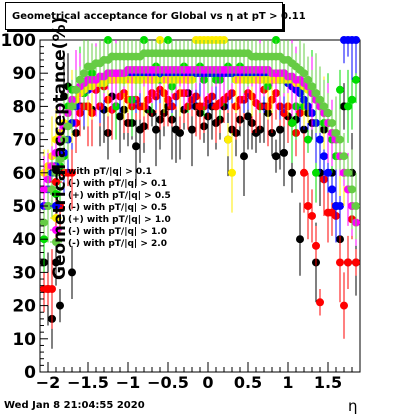 Image resolution: width=400 pixels, height=415 pixels. I want to click on x-tick-label: 0, so click(207, 382).